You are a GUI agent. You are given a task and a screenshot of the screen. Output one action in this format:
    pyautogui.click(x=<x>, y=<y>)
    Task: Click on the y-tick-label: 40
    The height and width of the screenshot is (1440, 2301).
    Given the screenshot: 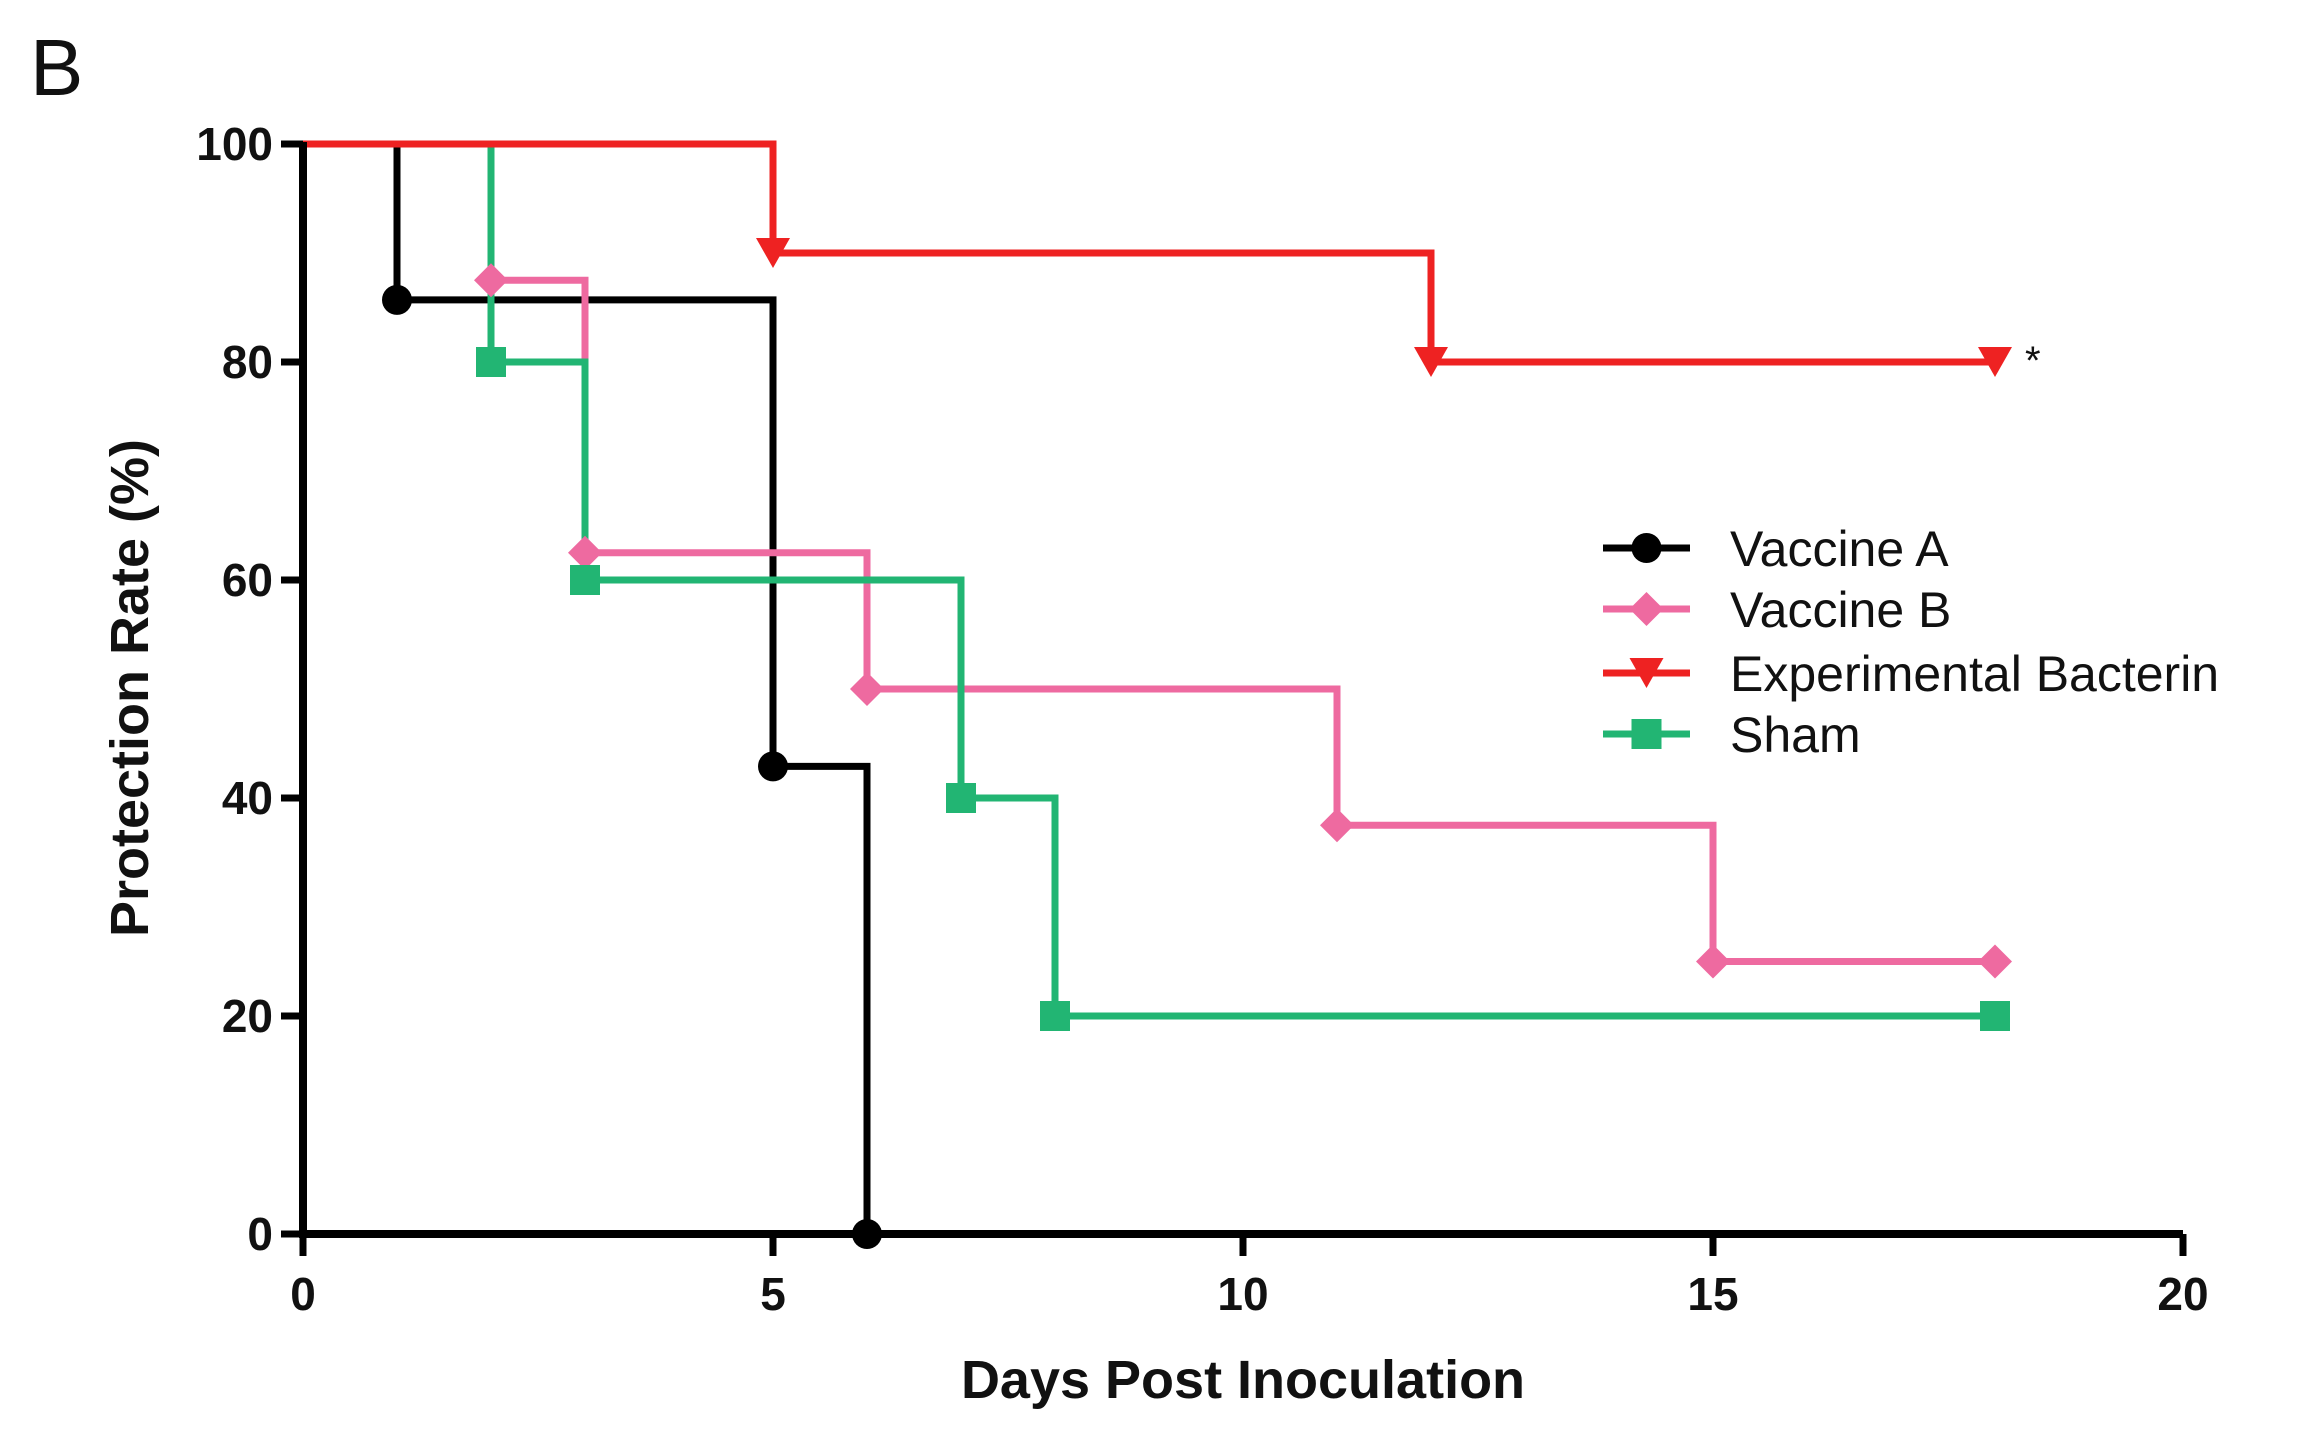 What is the action you would take?
    pyautogui.click(x=247, y=798)
    